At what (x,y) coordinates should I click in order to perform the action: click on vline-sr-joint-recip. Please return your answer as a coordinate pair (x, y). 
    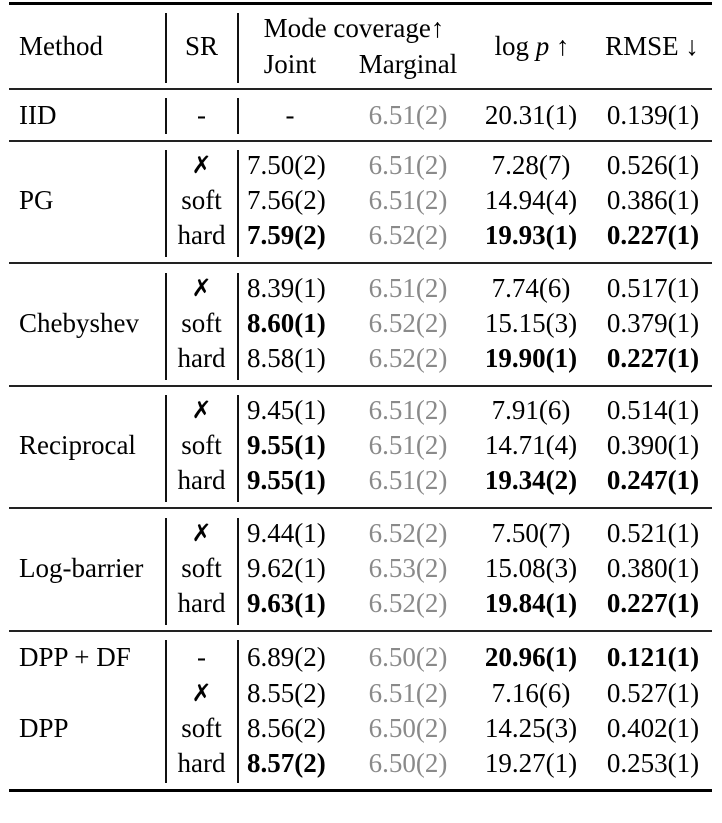
    Looking at the image, I should click on (238, 448).